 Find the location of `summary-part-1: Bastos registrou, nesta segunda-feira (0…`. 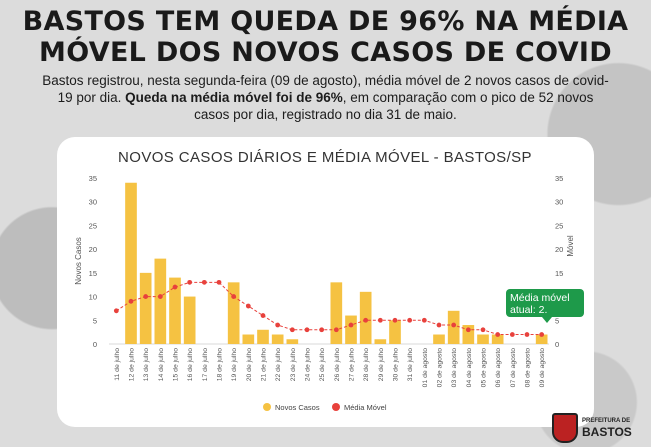

summary-part-1: Bastos registrou, nesta segunda-feira (0… is located at coordinates (325, 89).